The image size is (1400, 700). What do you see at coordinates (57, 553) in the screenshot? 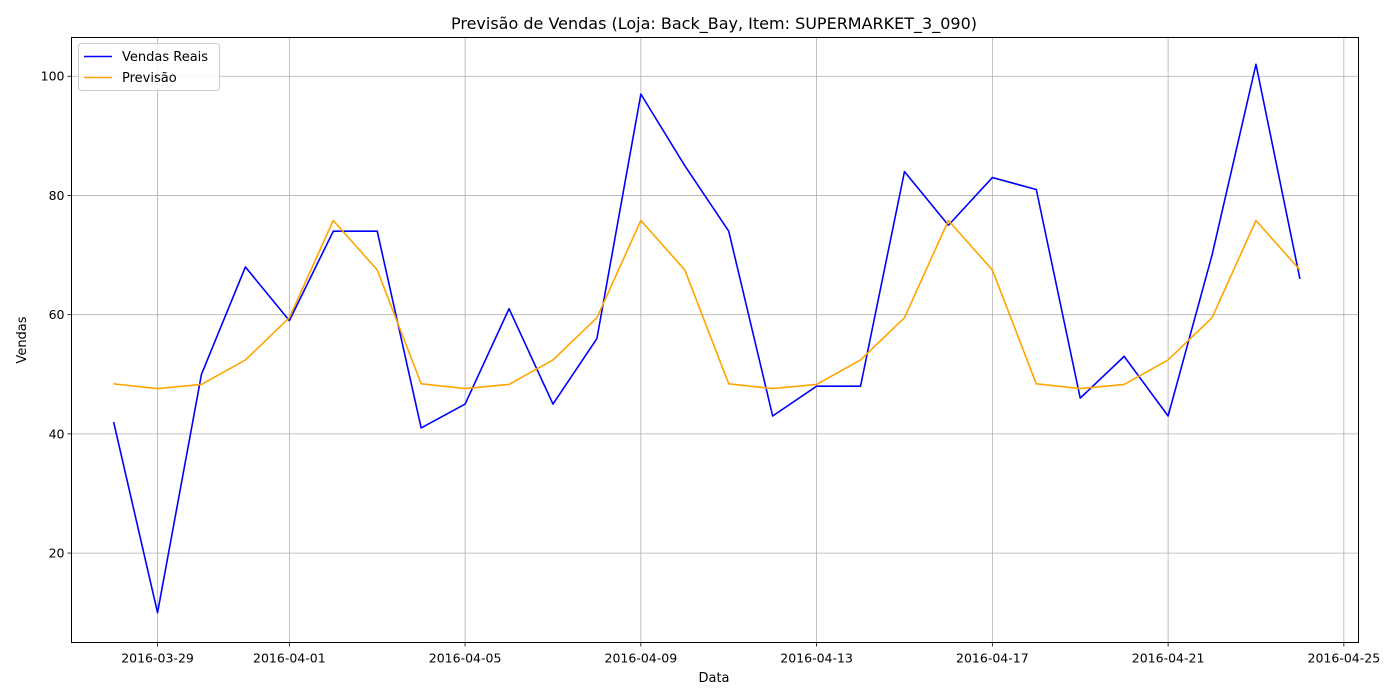
I see `y-tick-label: 20` at bounding box center [57, 553].